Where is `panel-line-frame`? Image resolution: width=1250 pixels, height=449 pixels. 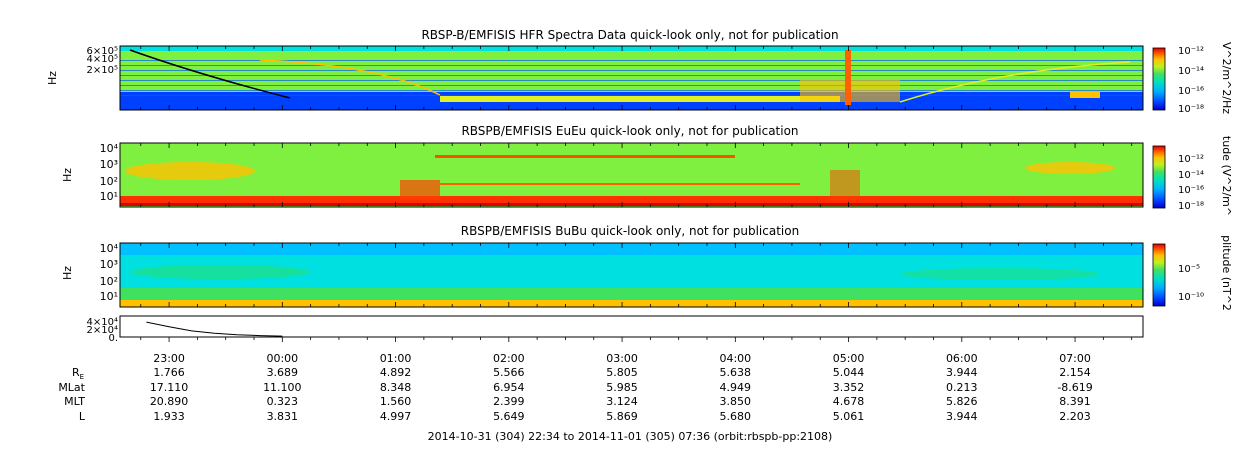 panel-line-frame is located at coordinates (631, 326).